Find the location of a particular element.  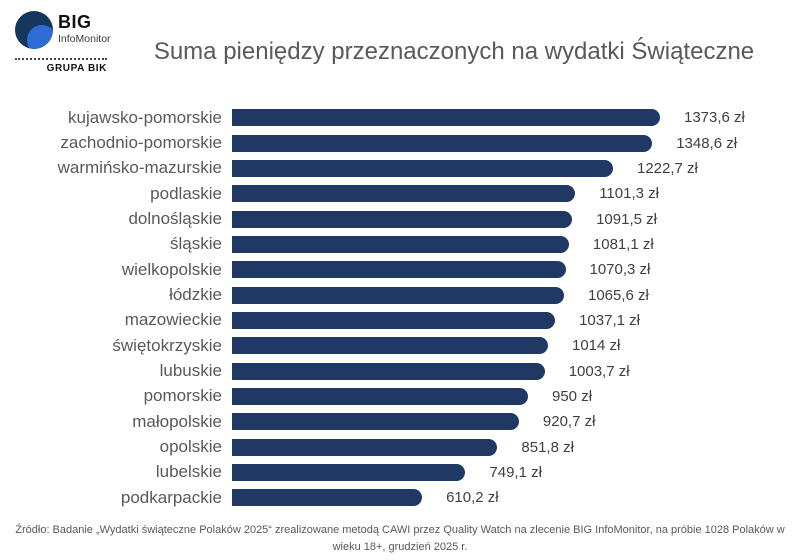

category-label: dolnośląskie is located at coordinates (175, 219).